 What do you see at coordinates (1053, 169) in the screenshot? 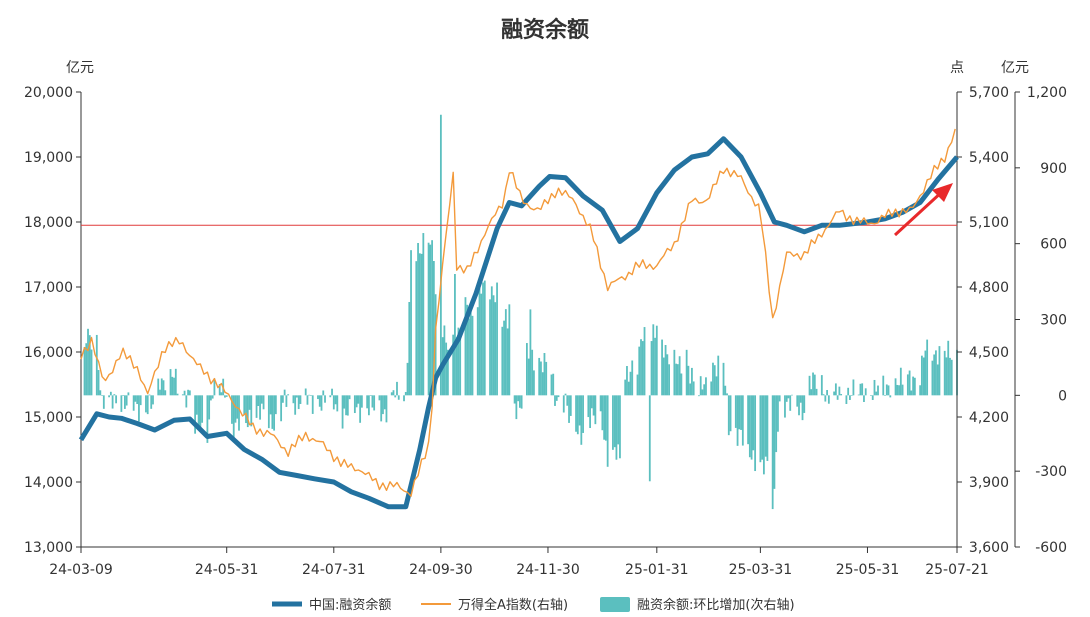
I see `right2-tick-label: 900` at bounding box center [1053, 169].